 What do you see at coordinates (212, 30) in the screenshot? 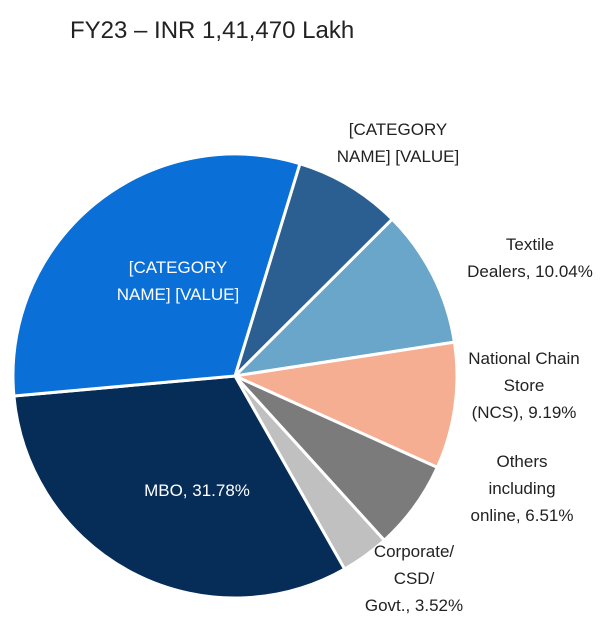
I see `chart-title: FY23 – INR 1,41,470 Lakh` at bounding box center [212, 30].